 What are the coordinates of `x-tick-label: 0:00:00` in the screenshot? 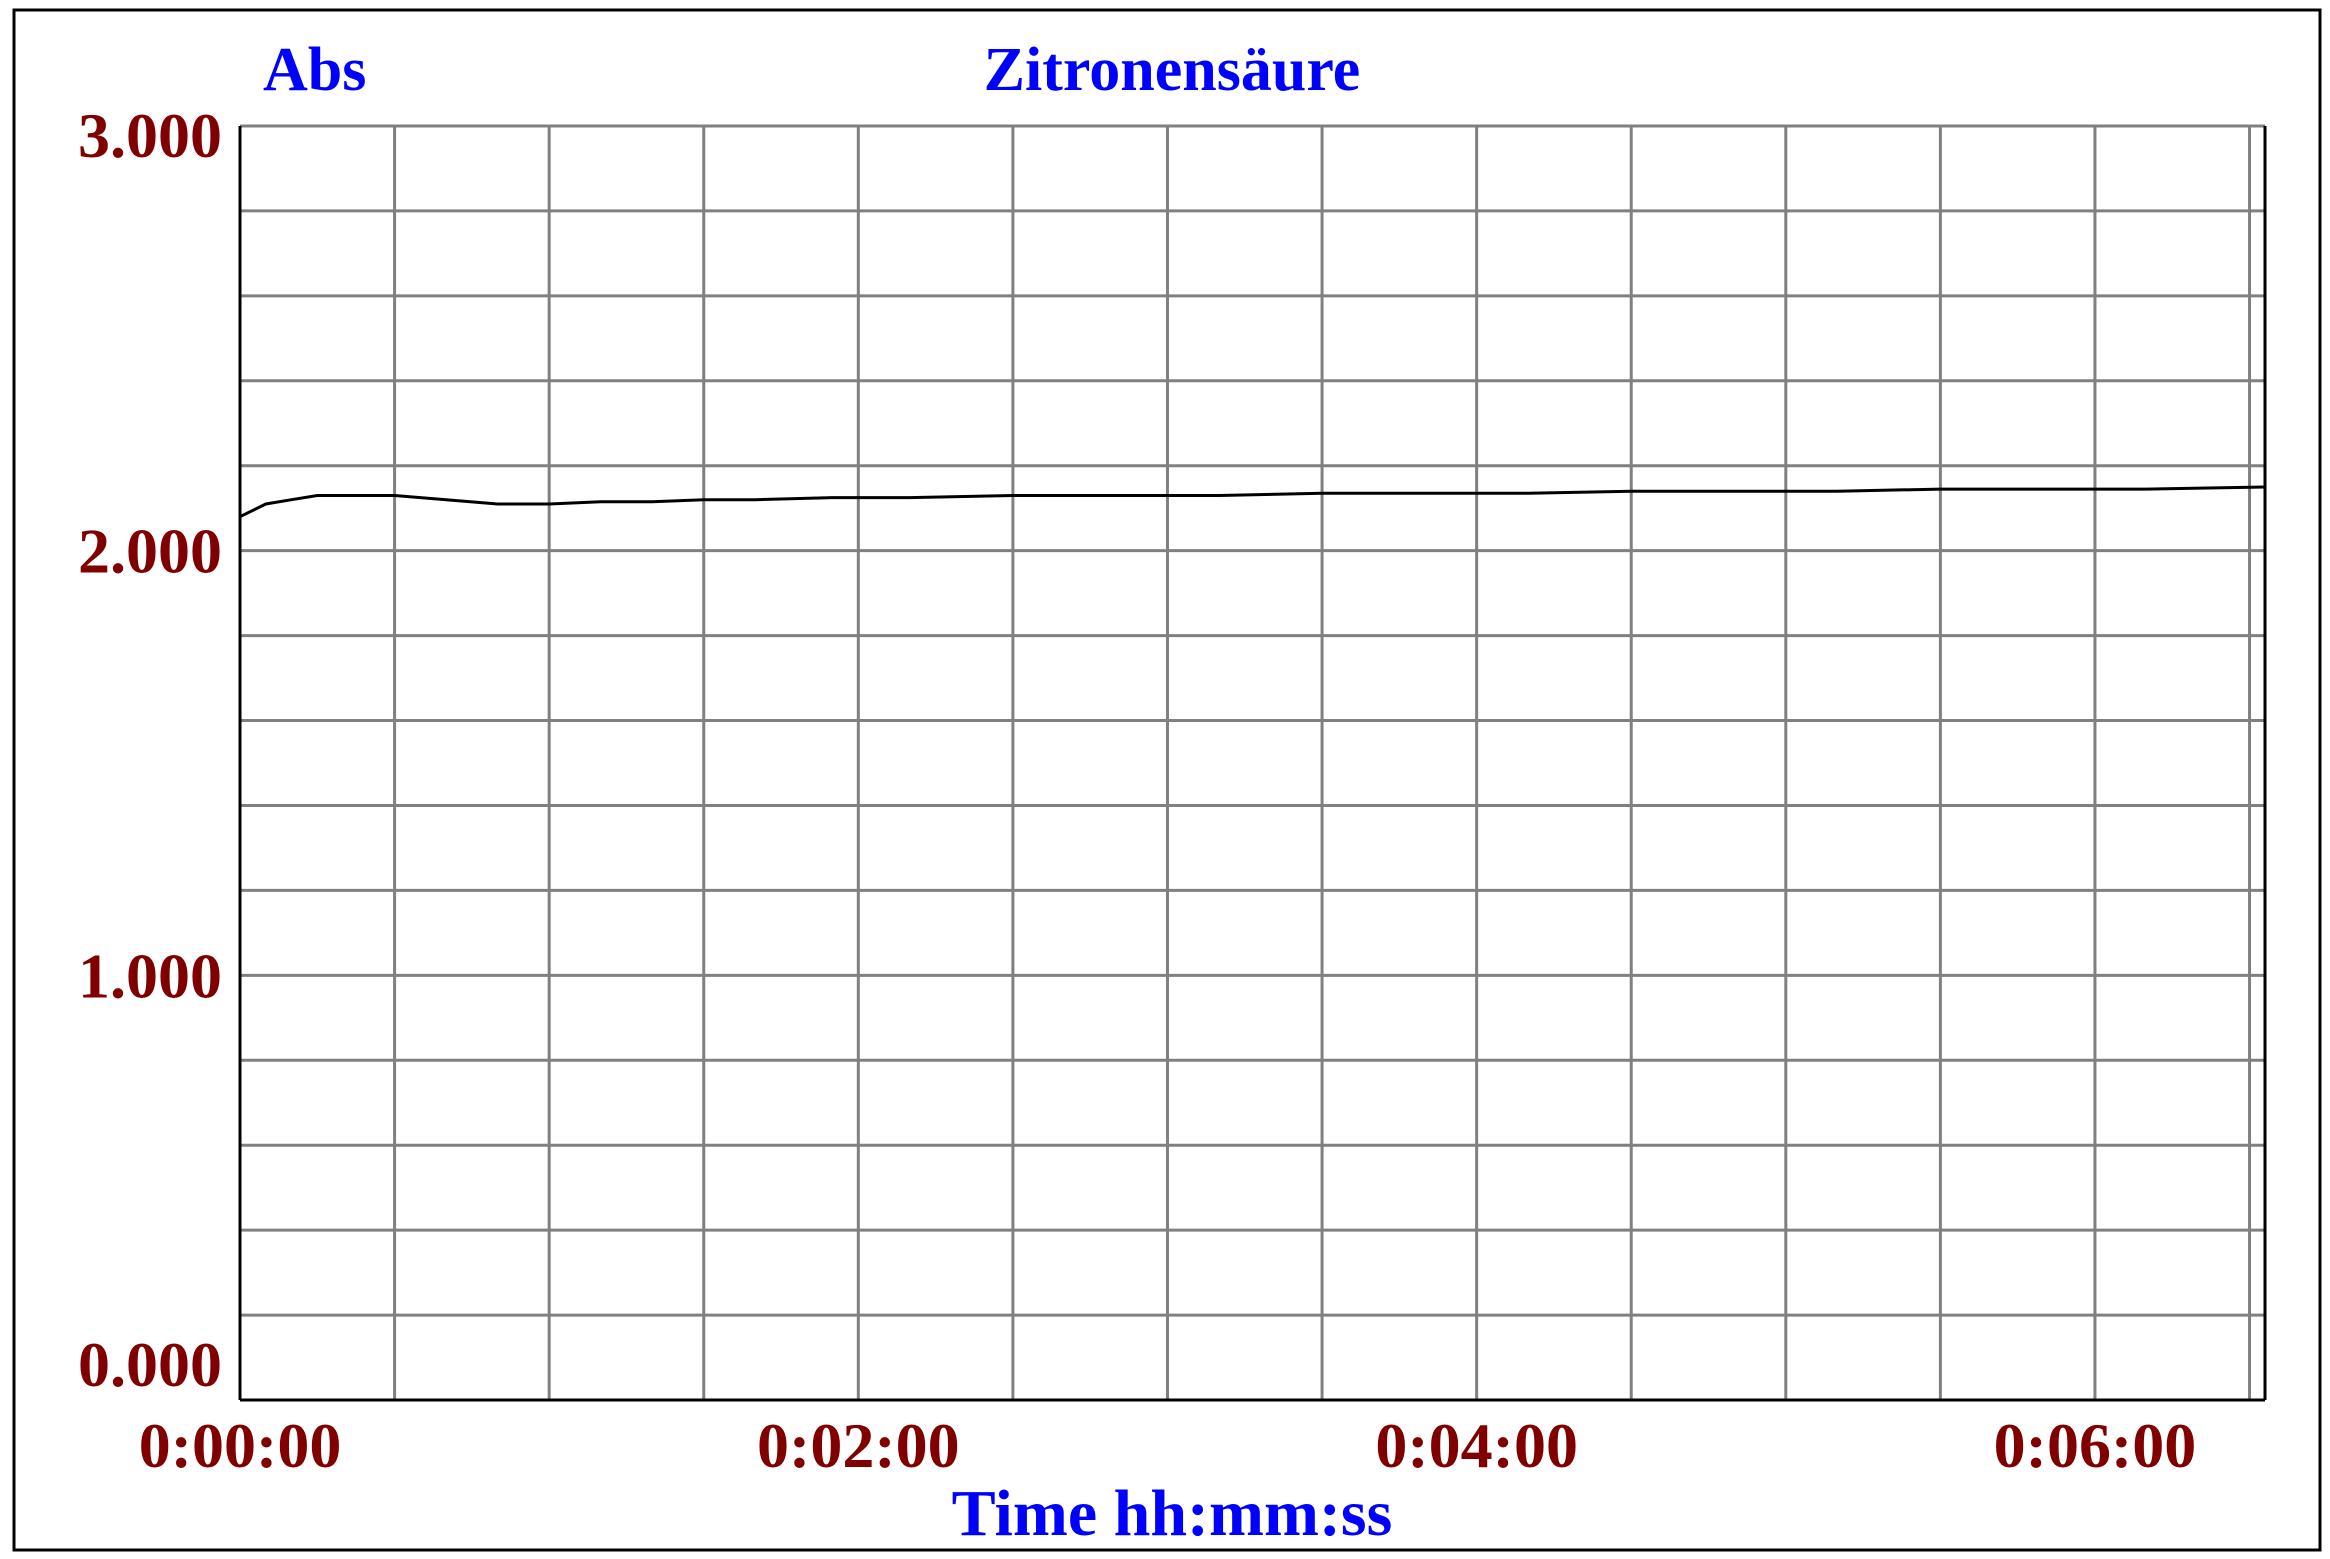 It's located at (240, 1445).